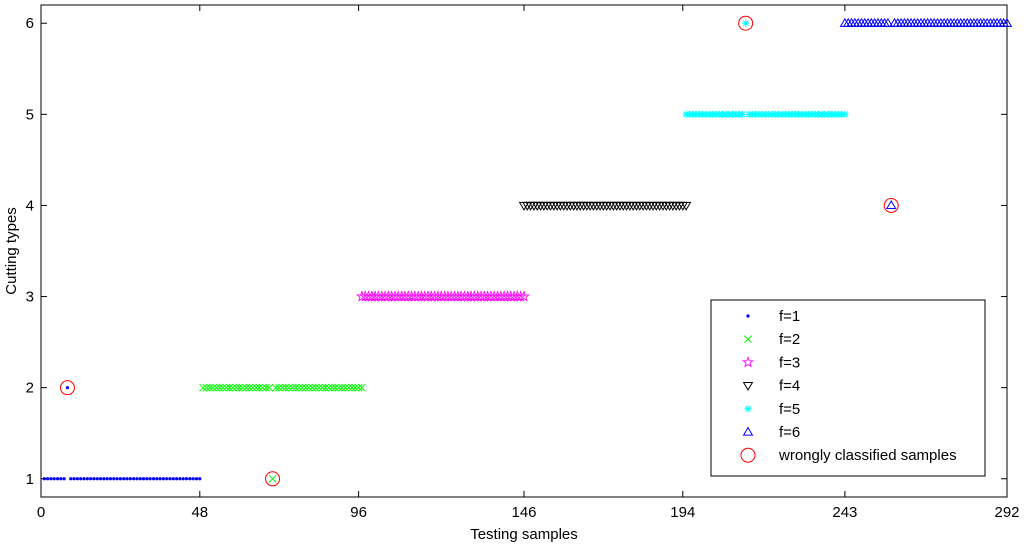 The height and width of the screenshot is (547, 1024). Describe the element at coordinates (11, 251) in the screenshot. I see `y-axis-label: Cutting types` at that location.